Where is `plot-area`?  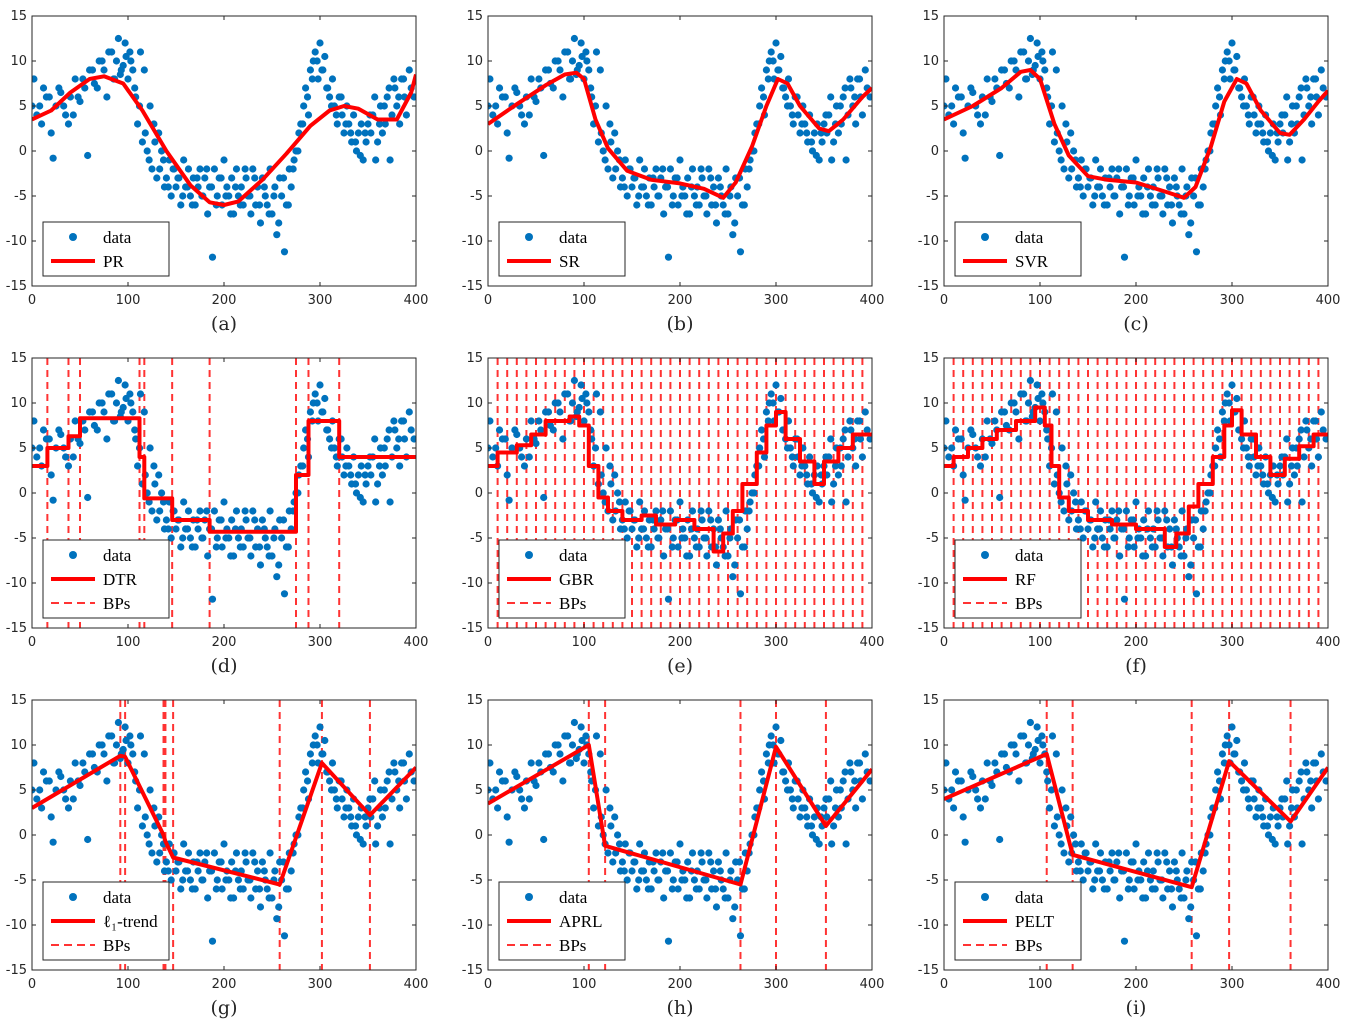 plot-area is located at coordinates (1136, 493).